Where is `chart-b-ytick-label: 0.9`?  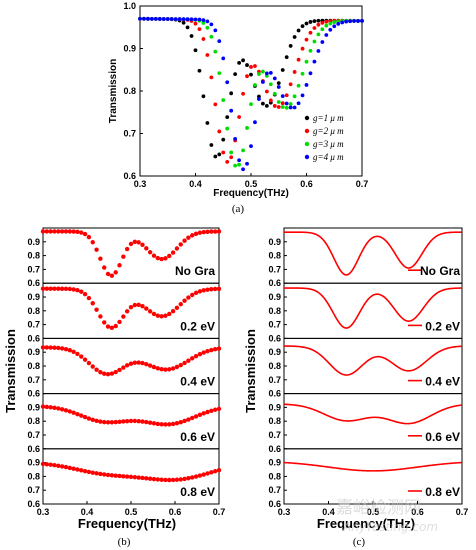 chart-b-ytick-label: 0.9 is located at coordinates (33, 242).